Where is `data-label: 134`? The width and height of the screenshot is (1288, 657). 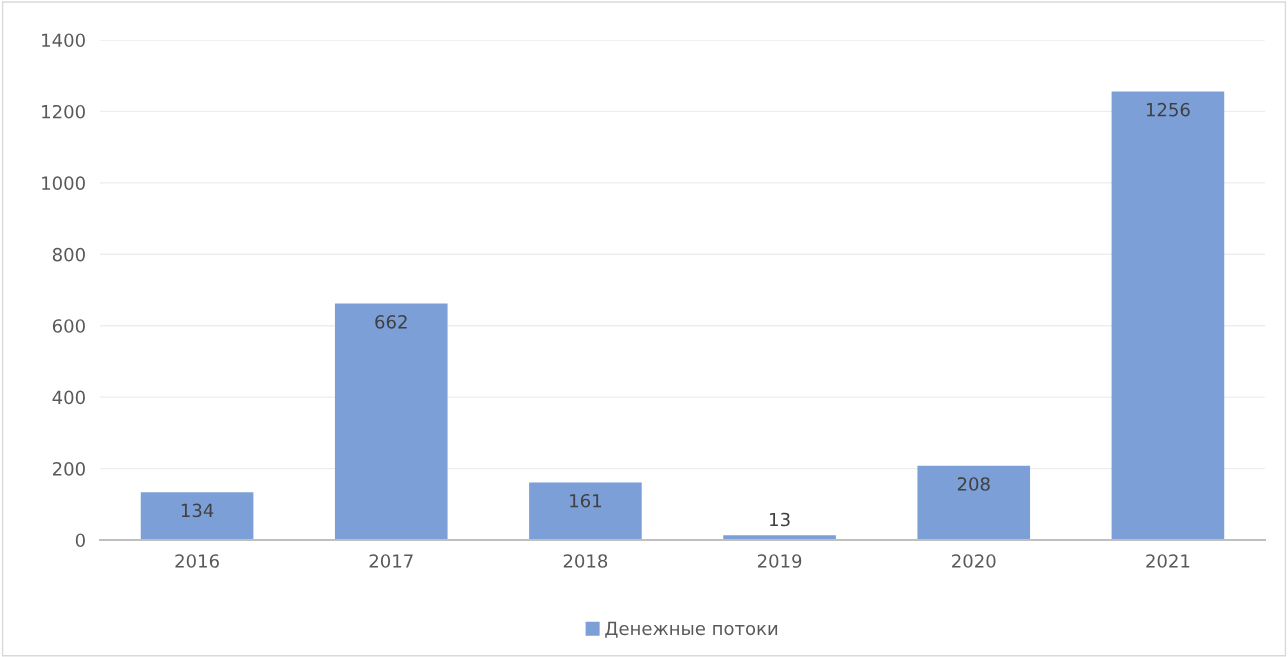
data-label: 134 is located at coordinates (197, 510).